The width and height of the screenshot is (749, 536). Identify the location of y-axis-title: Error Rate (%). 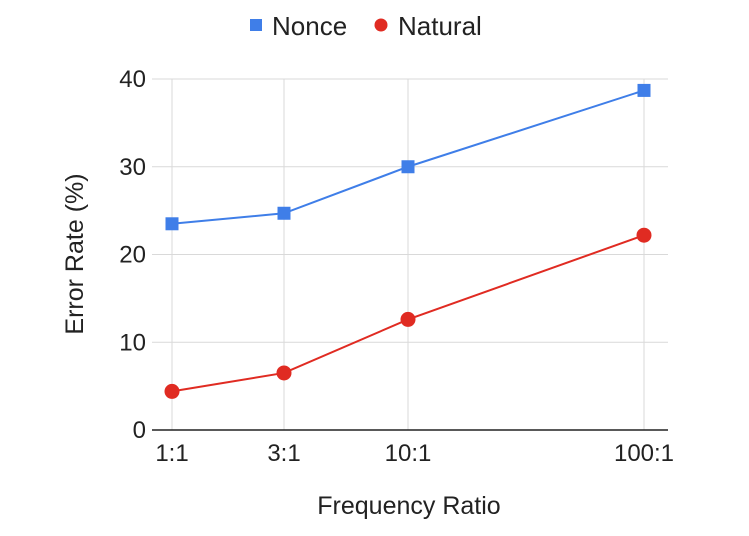
(75, 253).